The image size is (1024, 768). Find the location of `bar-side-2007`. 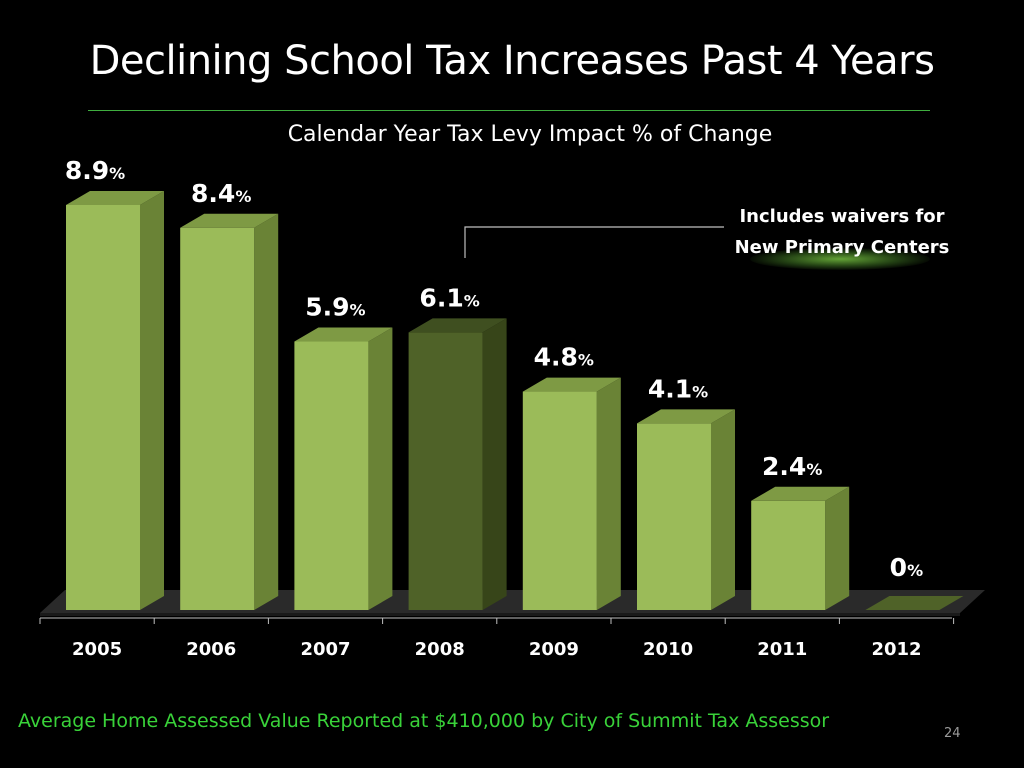

bar-side-2007 is located at coordinates (380, 468).